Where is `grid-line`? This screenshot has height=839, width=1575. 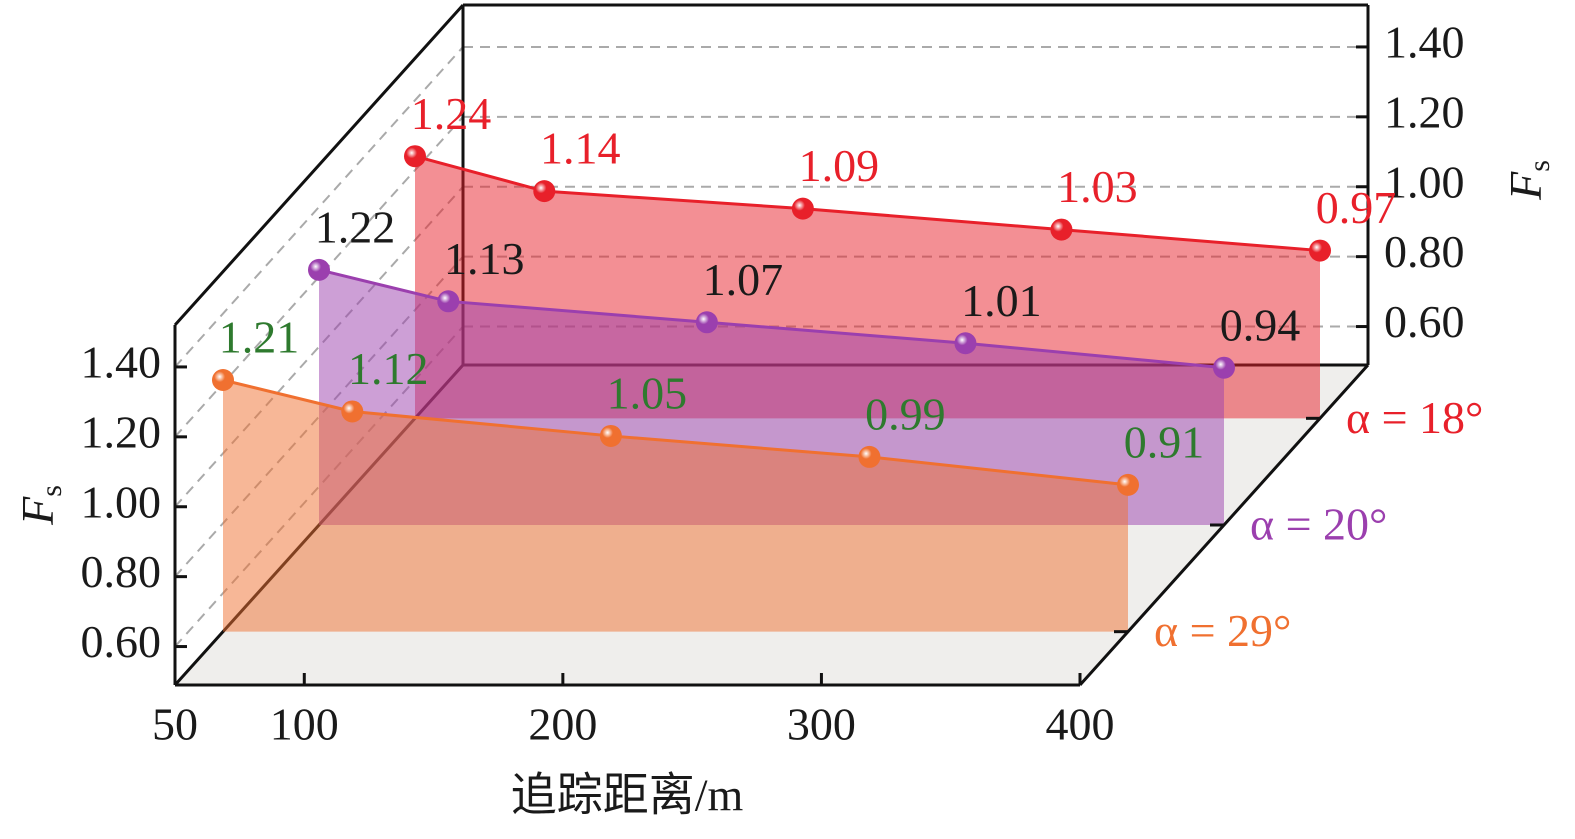 grid-line is located at coordinates (319, 207).